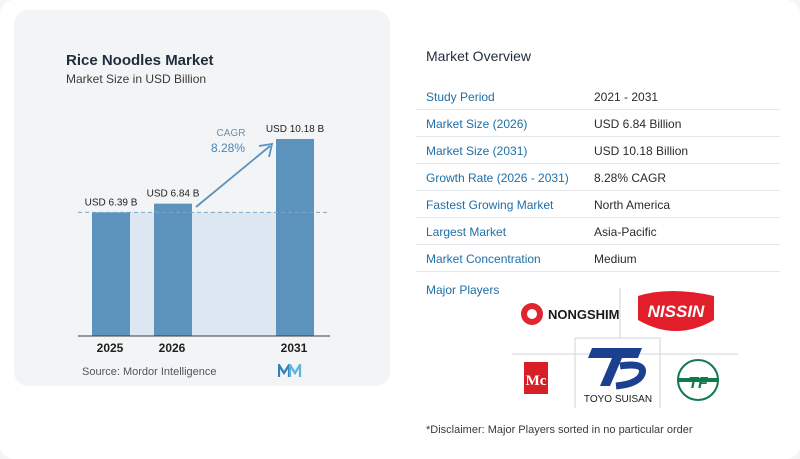  Describe the element at coordinates (233, 176) in the screenshot. I see `cagr-arrow` at that location.